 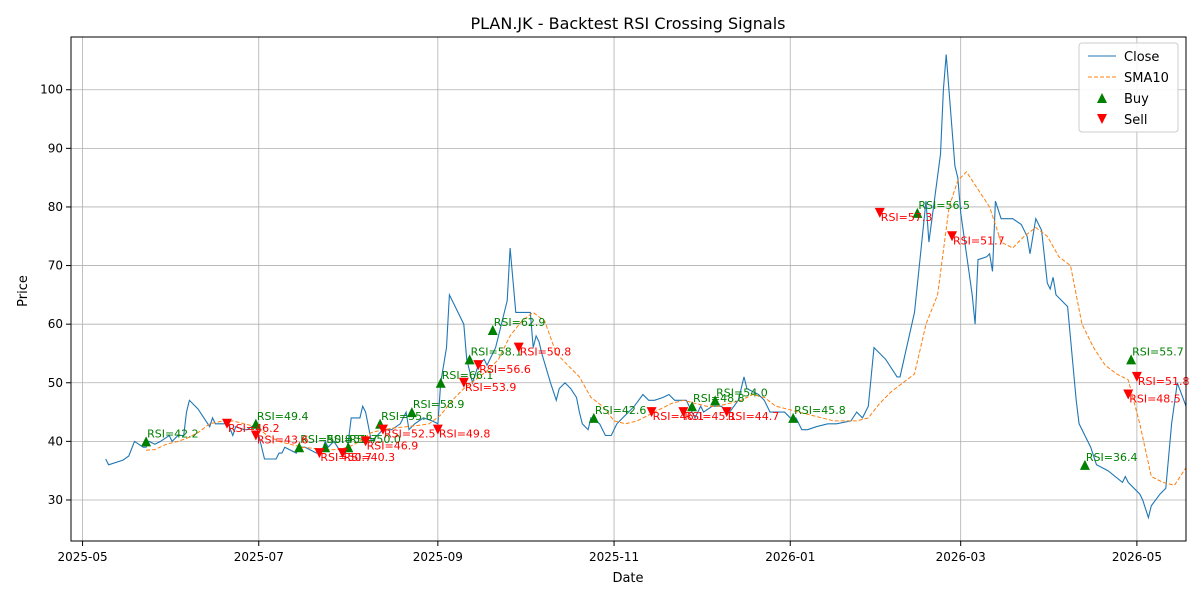 What do you see at coordinates (23, 291) in the screenshot?
I see `y-axis-label: Price` at bounding box center [23, 291].